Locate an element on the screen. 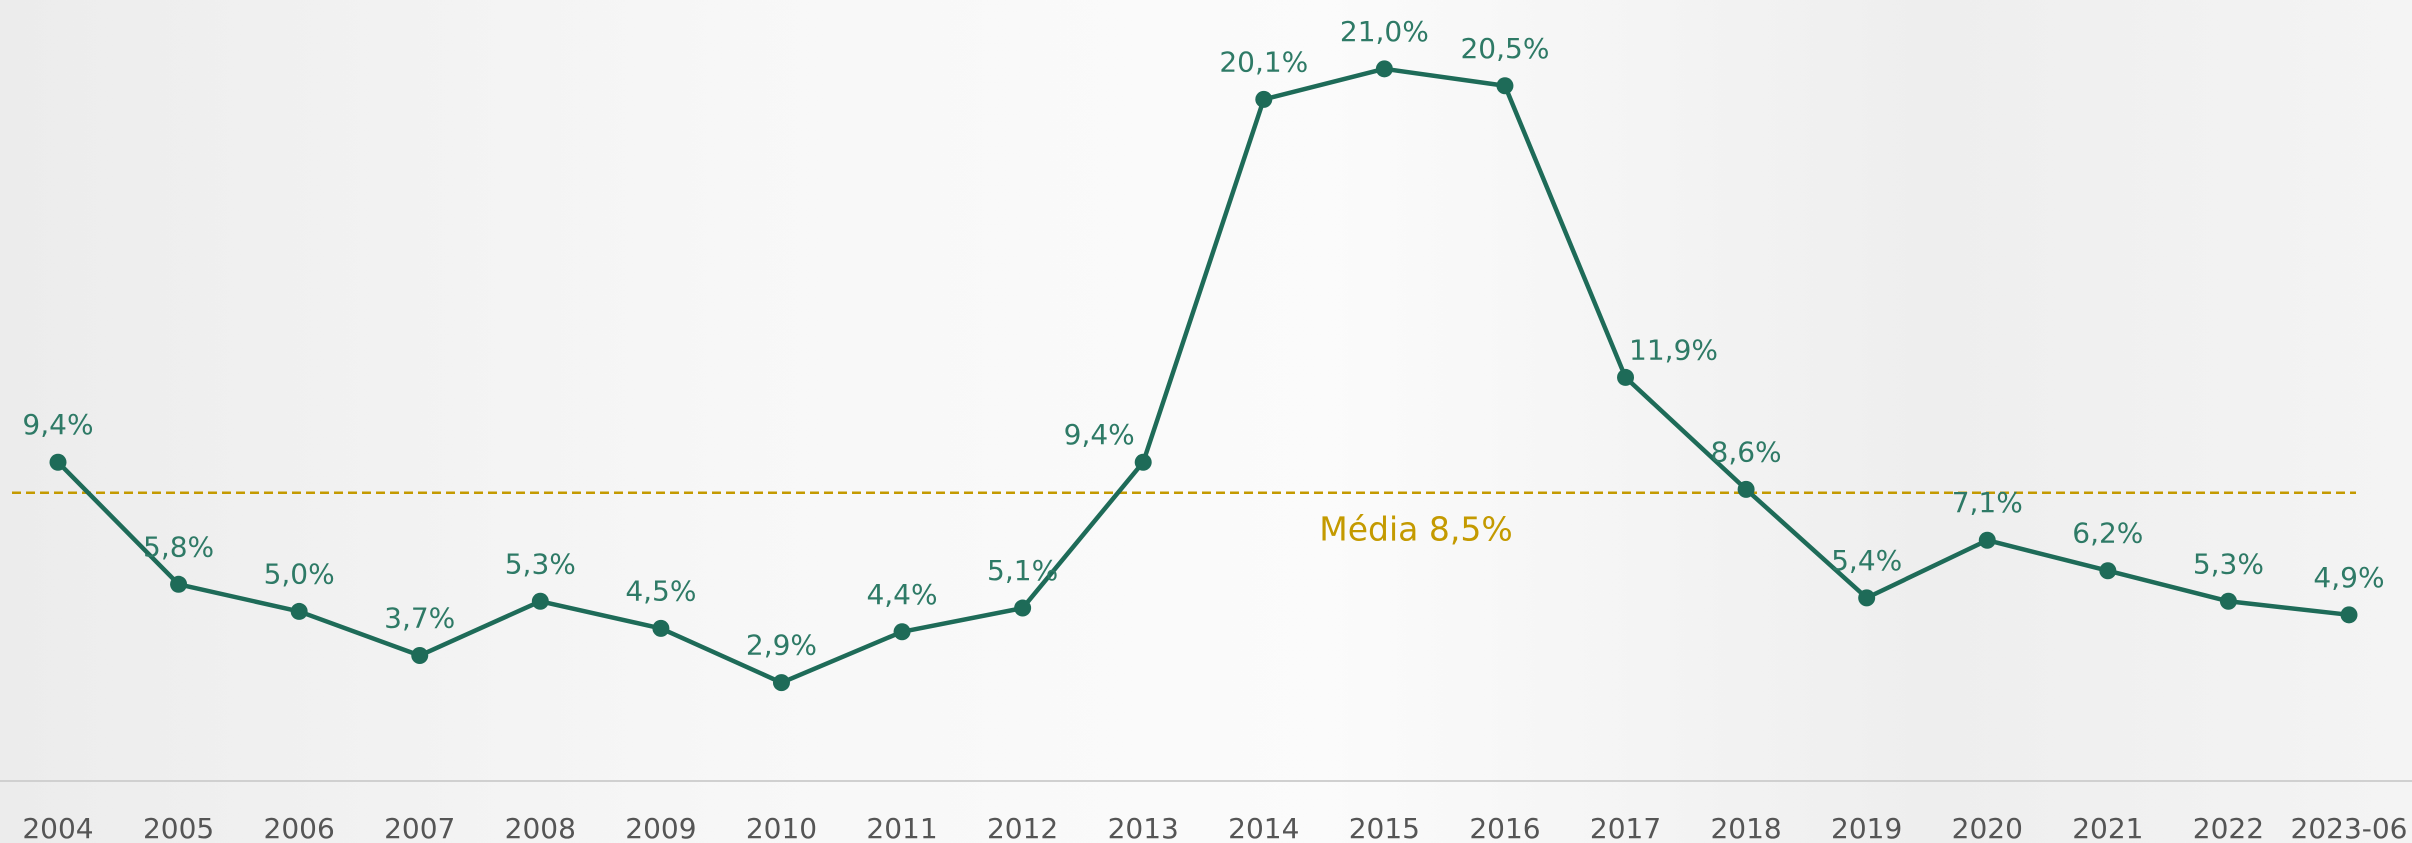 The image size is (2412, 843). x-tick-label: 2017 is located at coordinates (1625, 827).